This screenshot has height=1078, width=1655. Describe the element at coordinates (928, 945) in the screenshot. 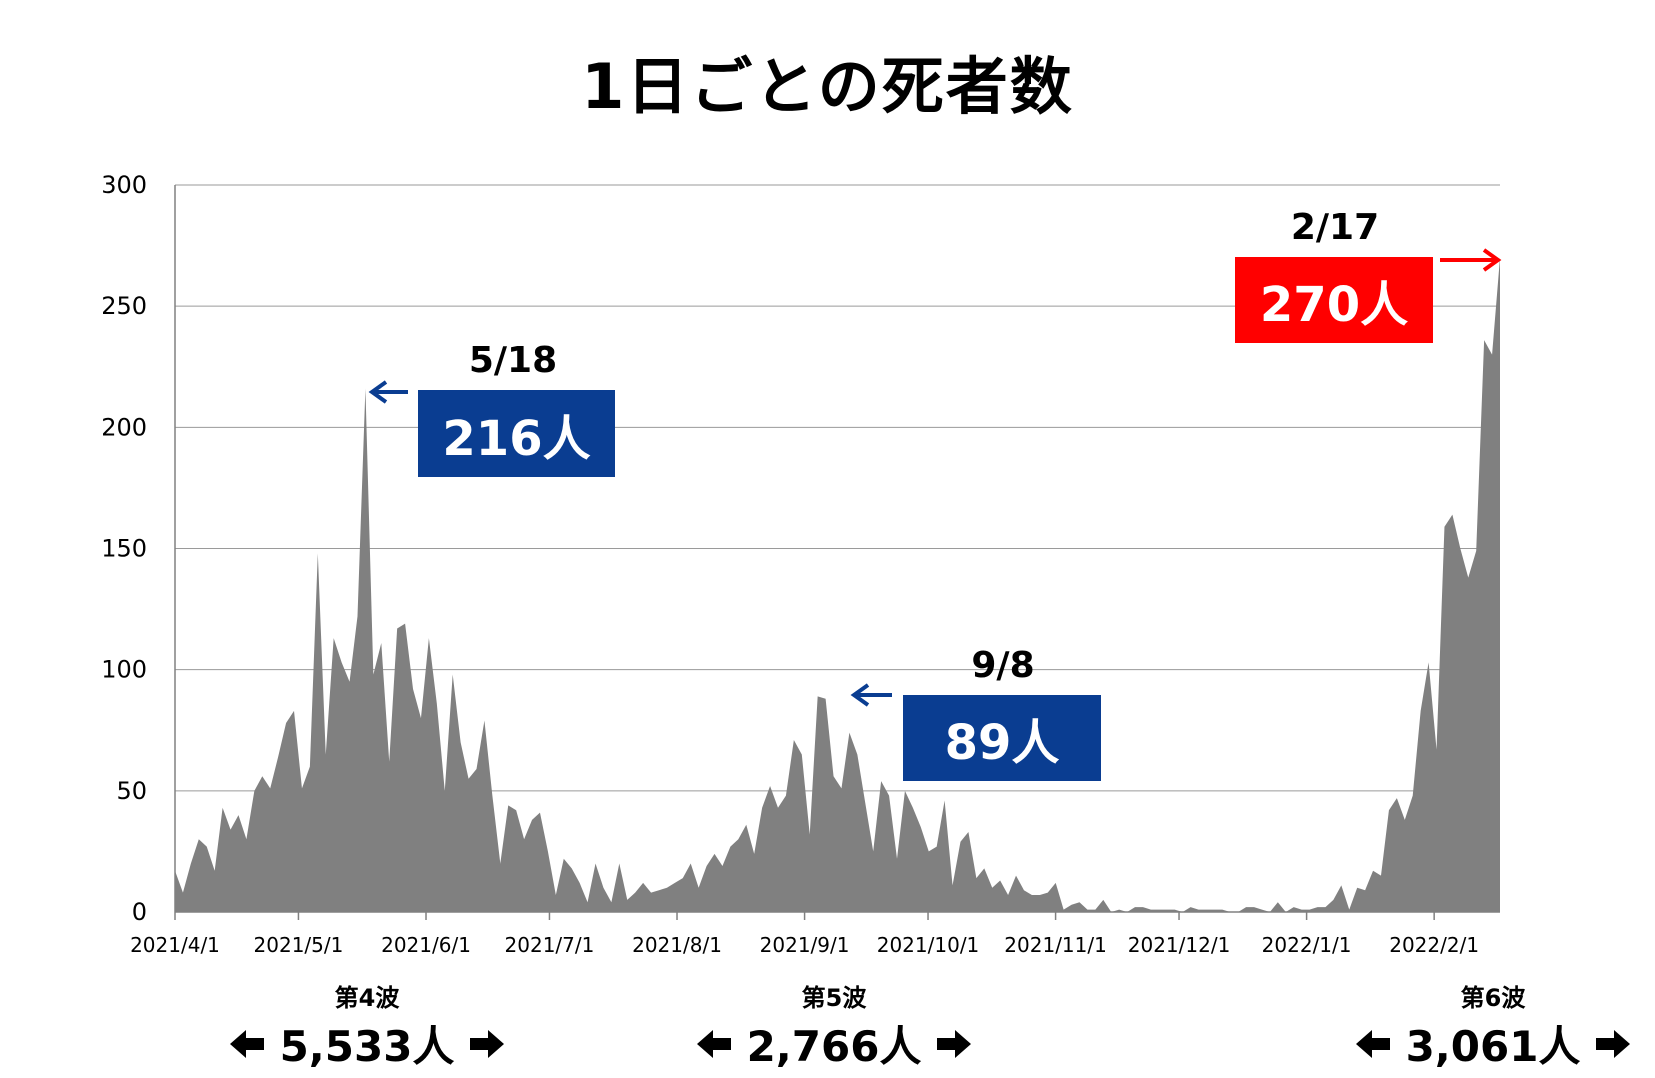

I see `x-tick-label: 2021/10/1` at that location.